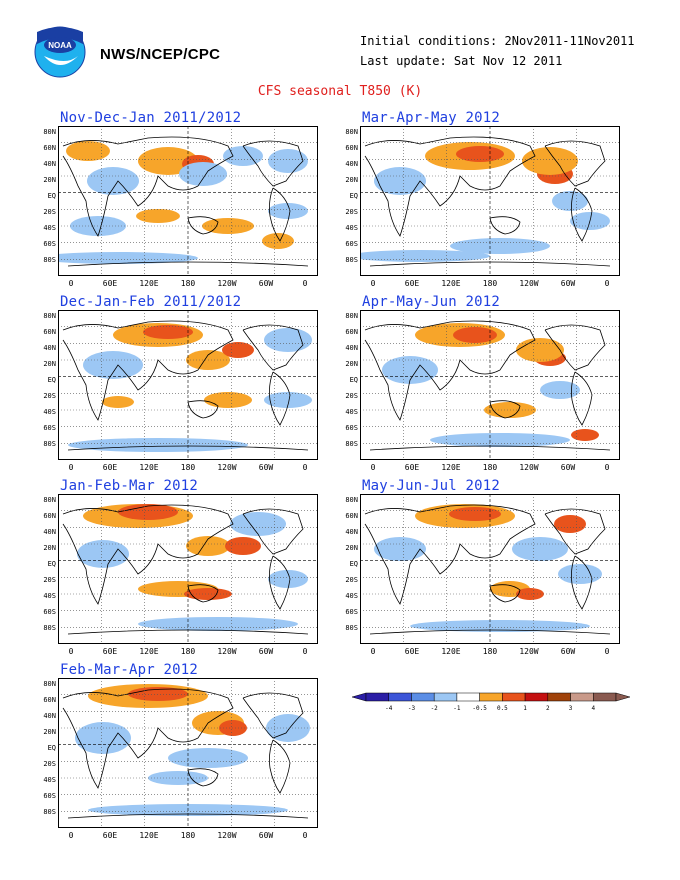 This screenshot has width=680, height=880. What do you see at coordinates (351, 580) in the screenshot?
I see `lat-tick-label: 20S` at bounding box center [351, 580].